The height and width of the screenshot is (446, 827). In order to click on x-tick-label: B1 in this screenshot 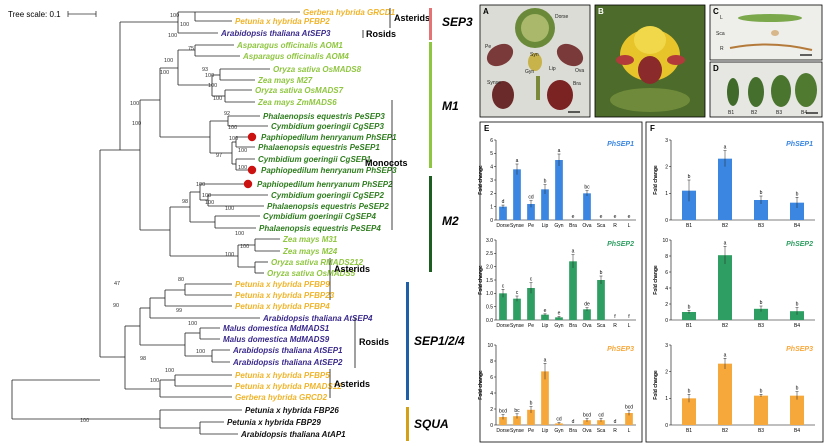, I will do `click(689, 431)`.